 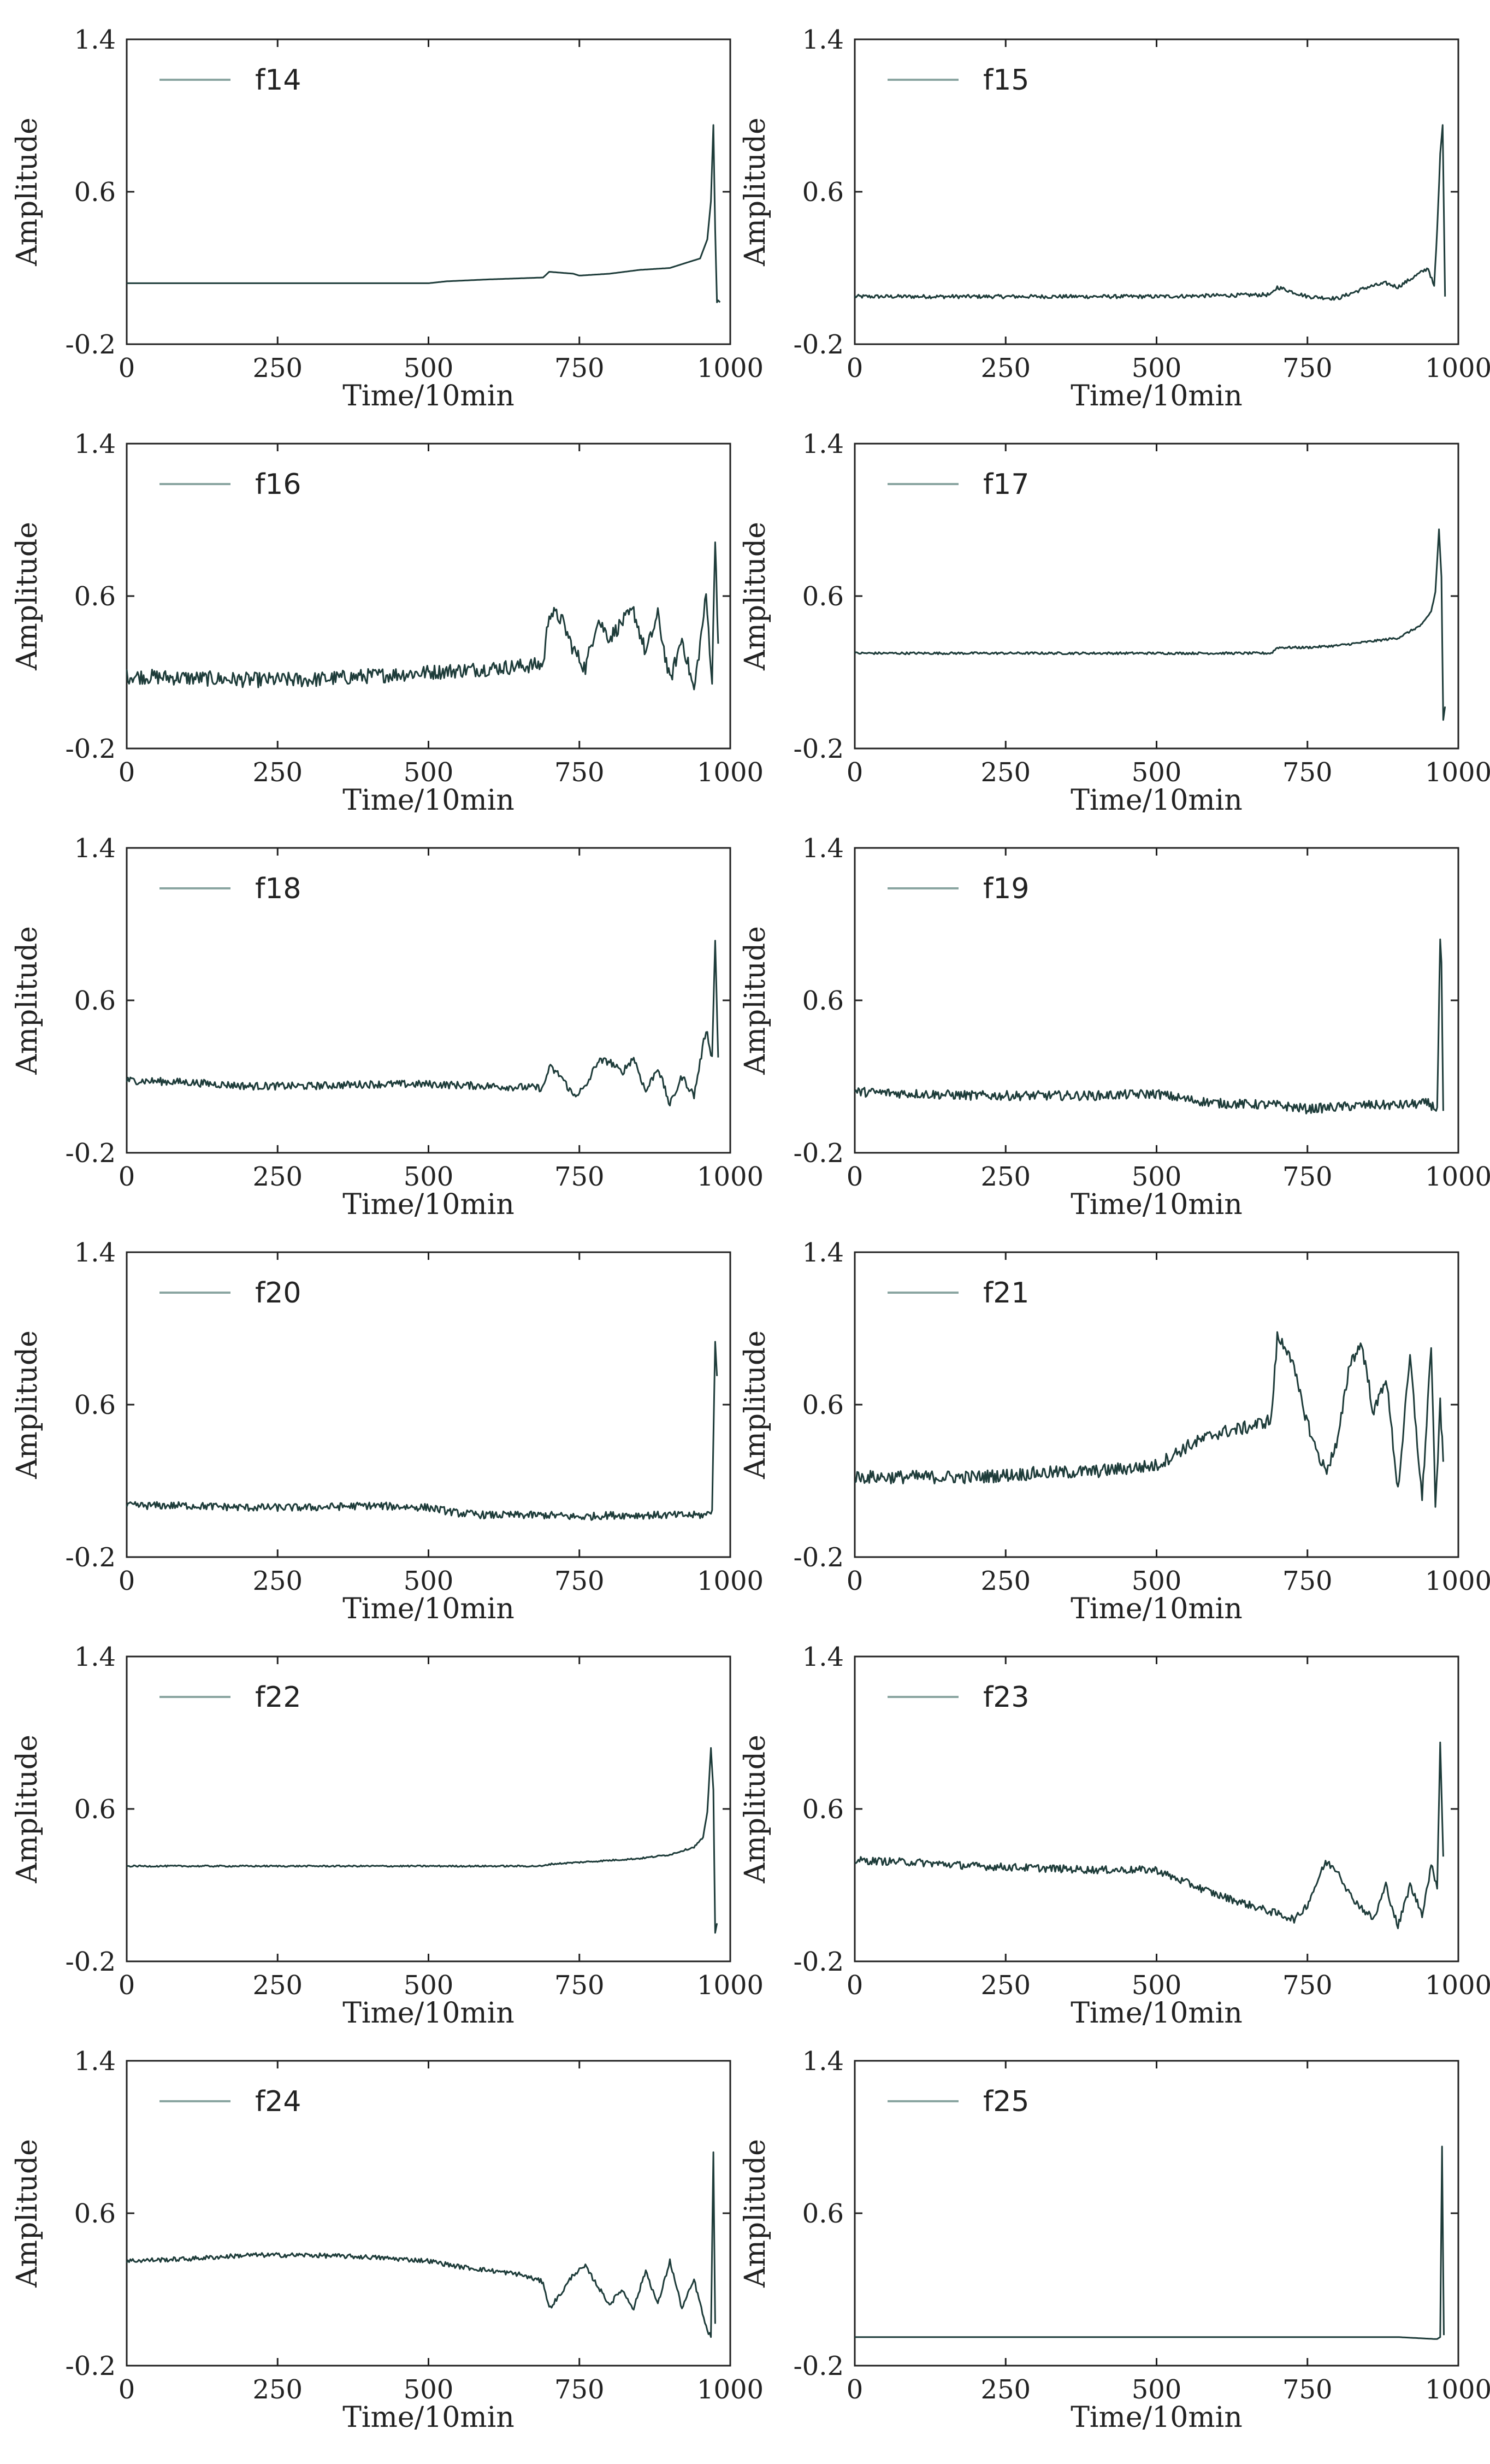 What do you see at coordinates (1006, 889) in the screenshot?
I see `legend-label: f19` at bounding box center [1006, 889].